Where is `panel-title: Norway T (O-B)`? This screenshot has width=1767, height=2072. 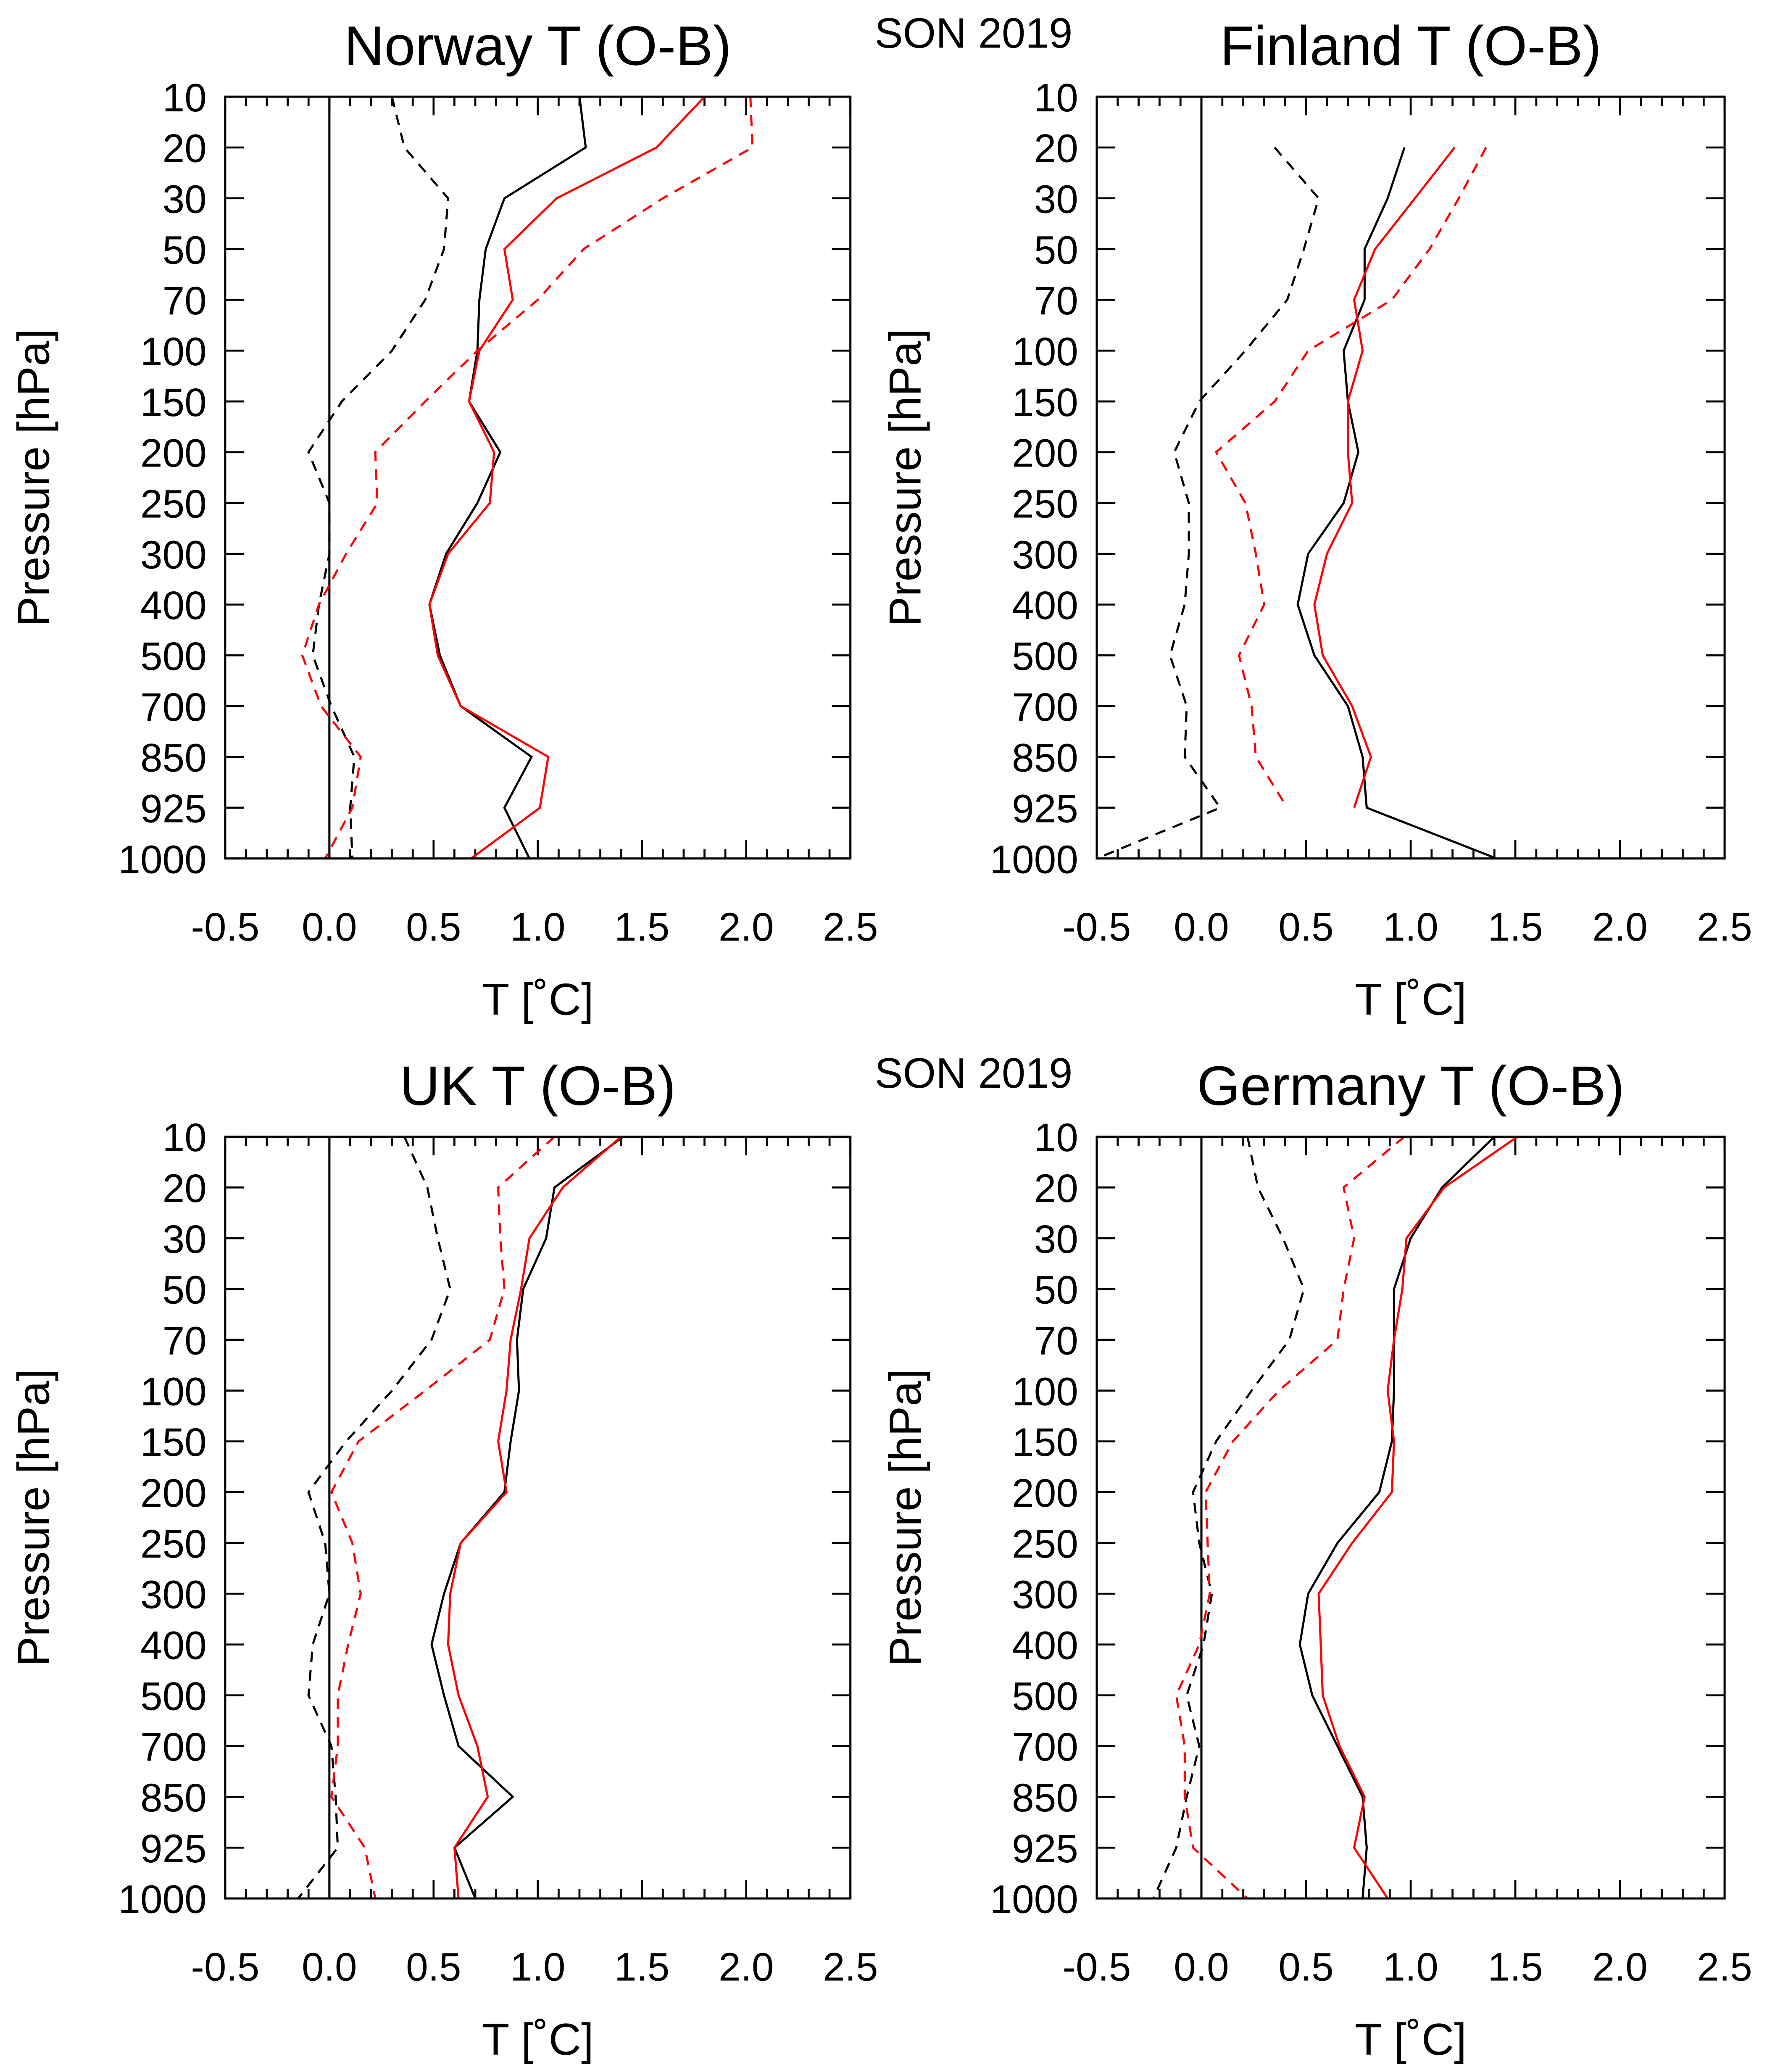 panel-title: Norway T (O-B) is located at coordinates (538, 46).